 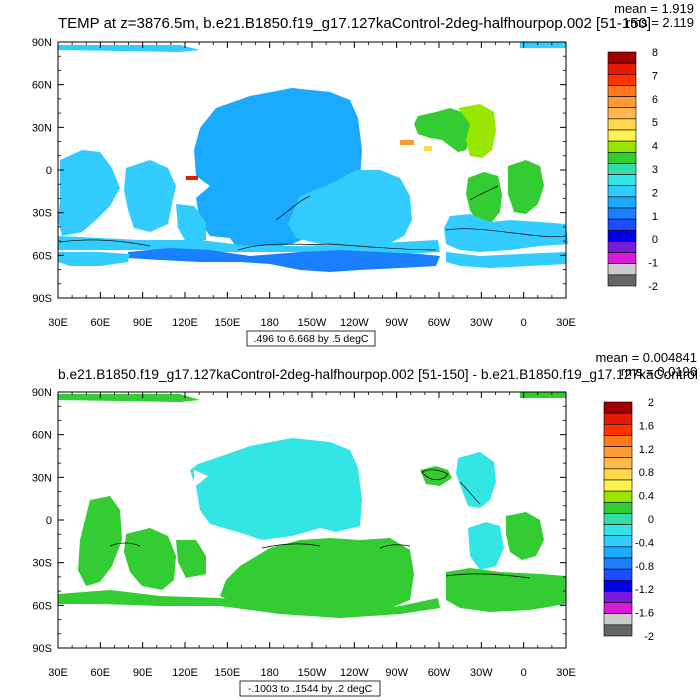 I want to click on panel-1-southern-lower-band, so click(x=94, y=259).